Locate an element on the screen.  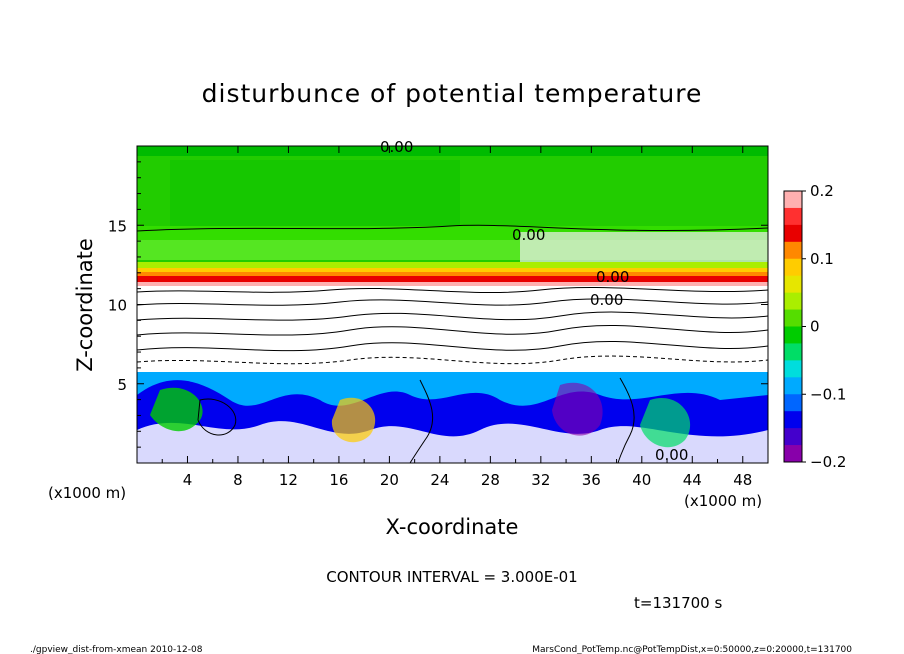
colorbar-tick-label: 0.2 is located at coordinates (822, 191).